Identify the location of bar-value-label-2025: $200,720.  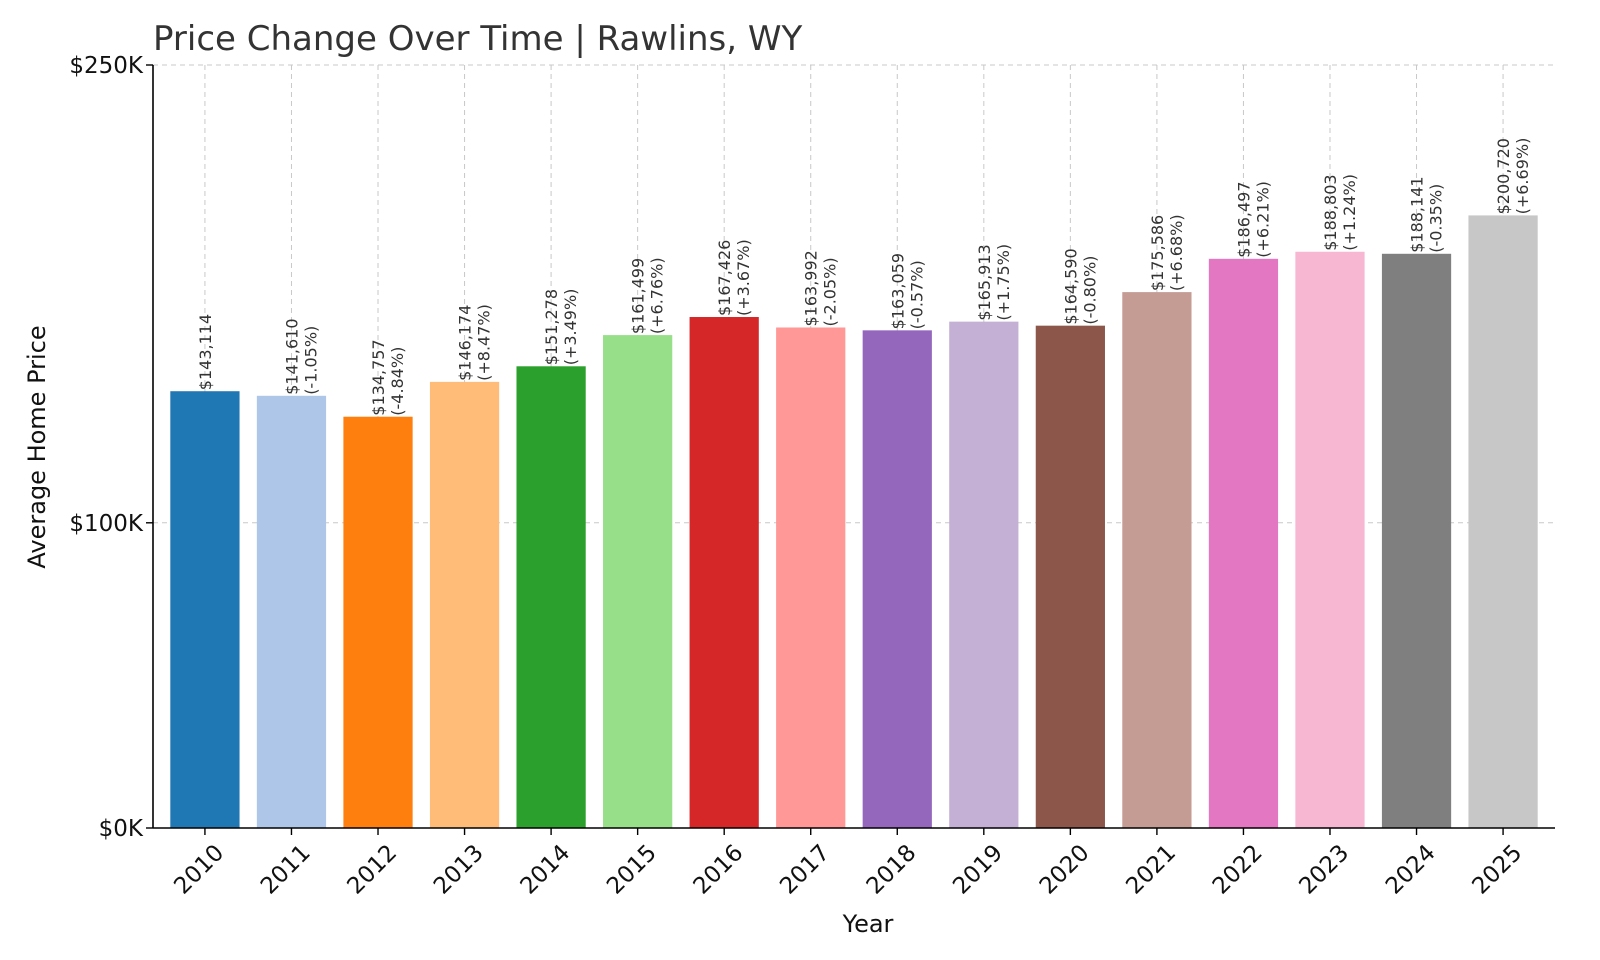
(1503, 176).